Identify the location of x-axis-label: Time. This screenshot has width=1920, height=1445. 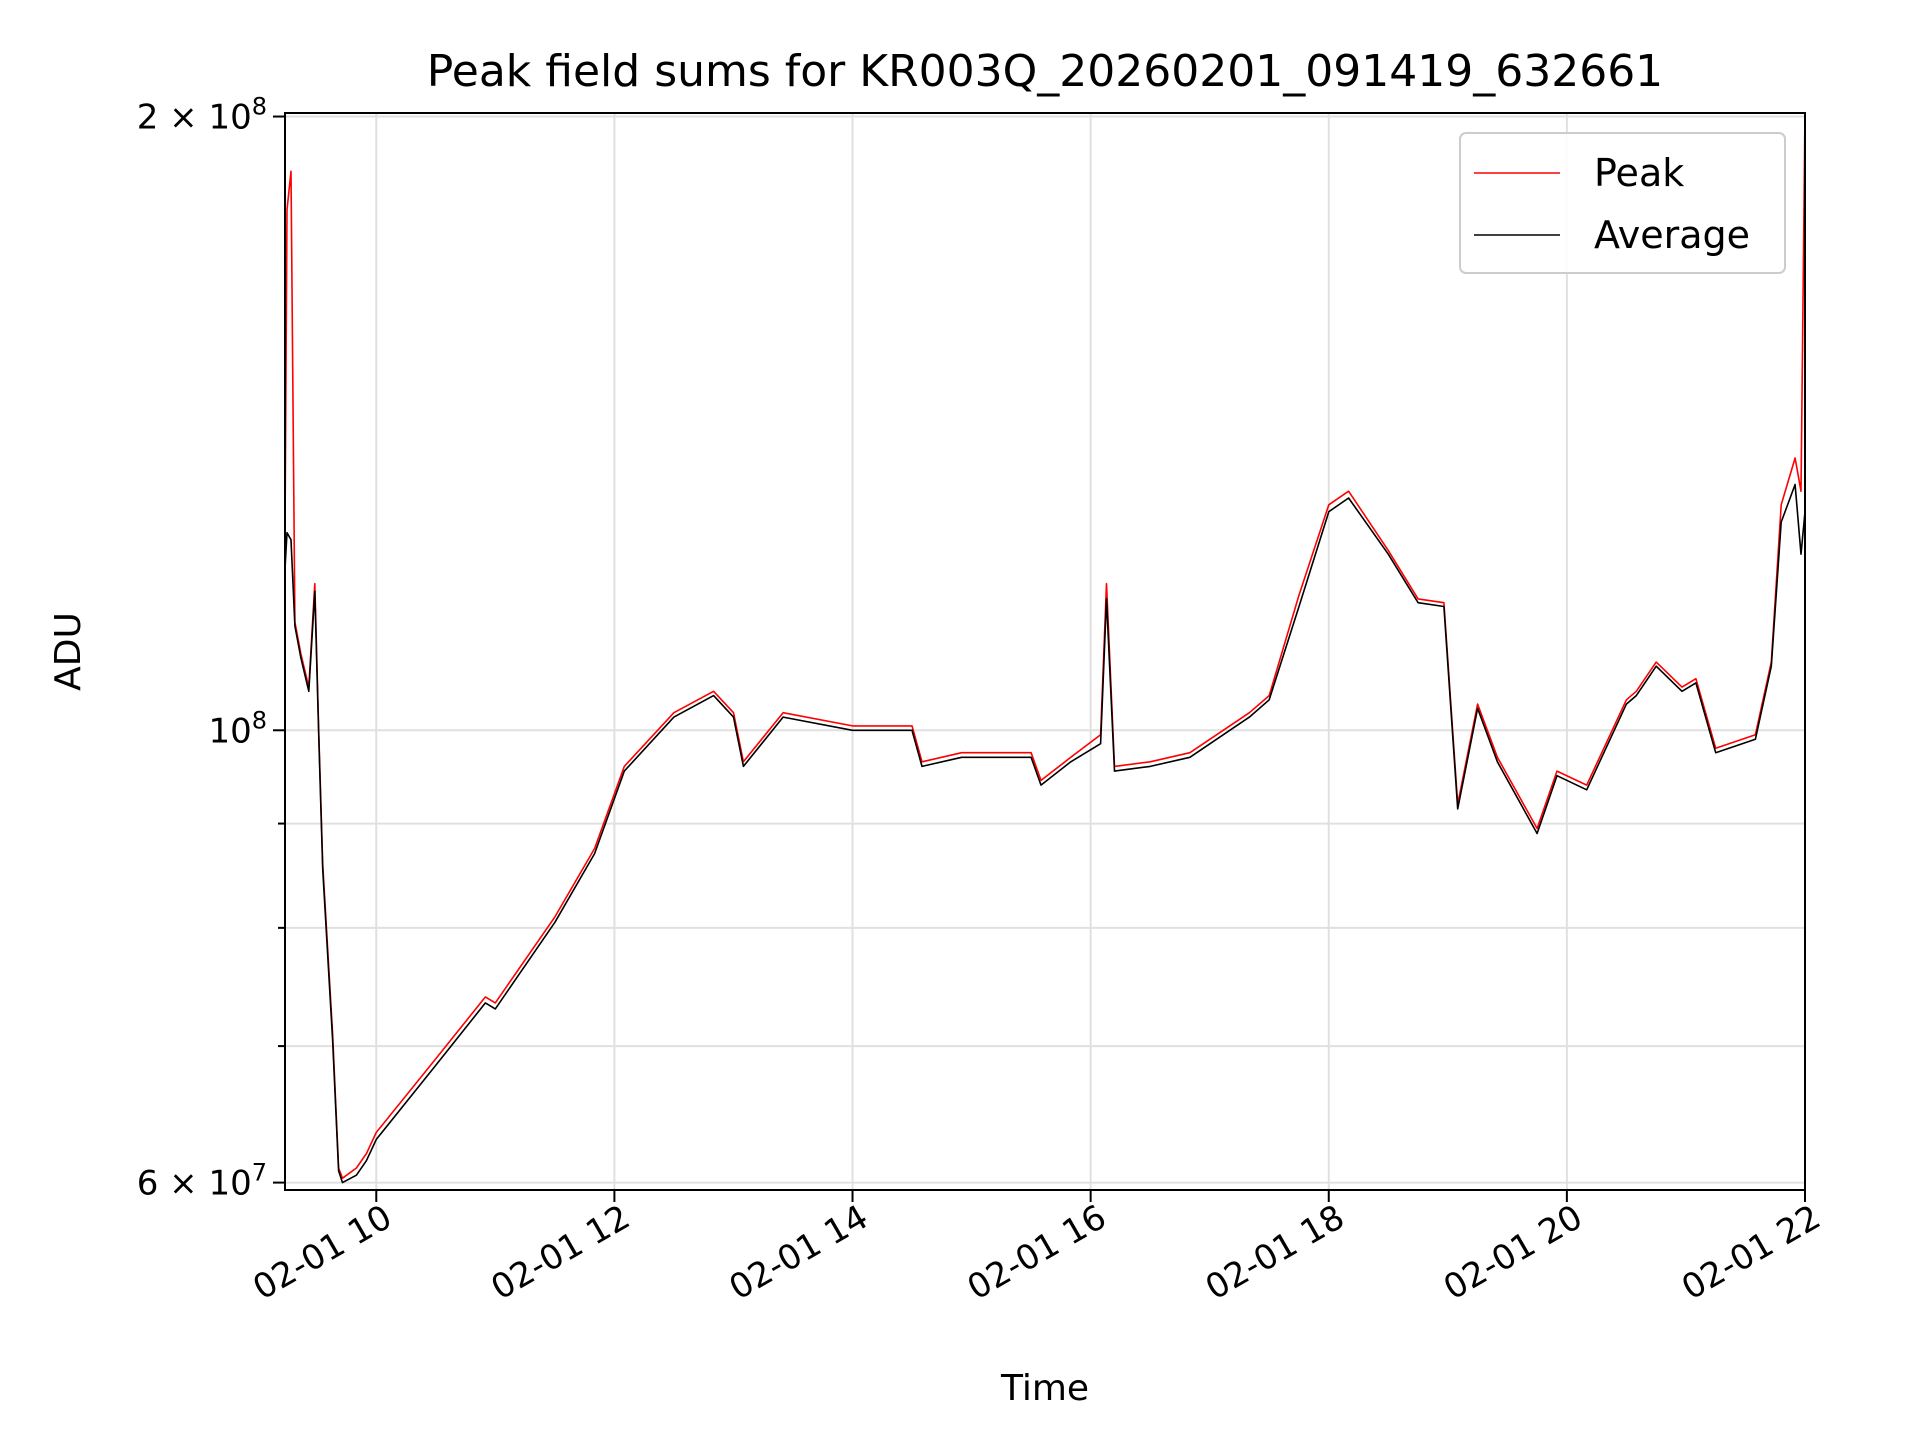
(1044, 1388).